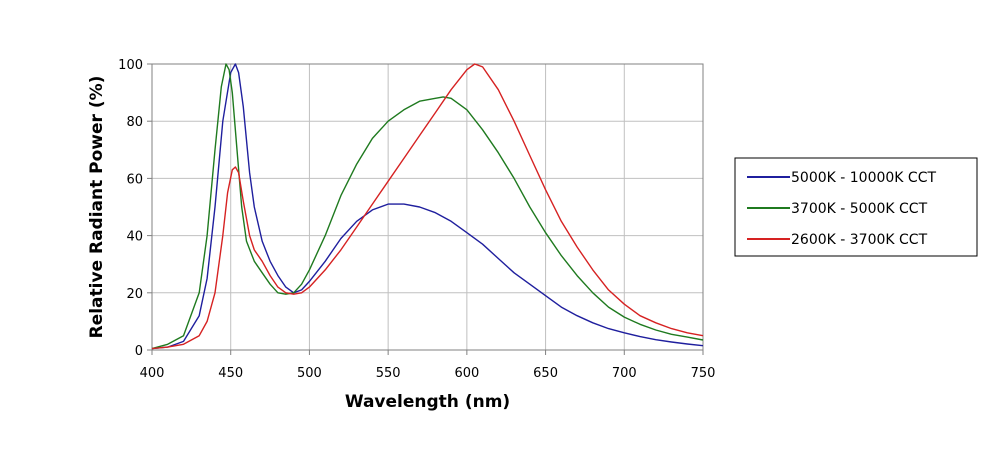 This screenshot has width=1000, height=464. Describe the element at coordinates (134, 179) in the screenshot. I see `y-tick-label: 60` at that location.